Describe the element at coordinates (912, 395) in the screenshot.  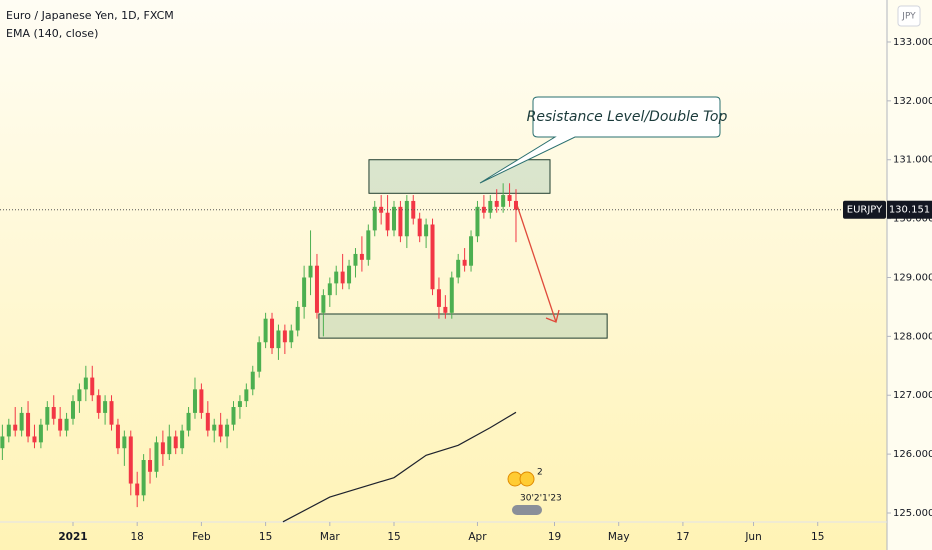
I see `y-tick-label: 127.000` at that location.